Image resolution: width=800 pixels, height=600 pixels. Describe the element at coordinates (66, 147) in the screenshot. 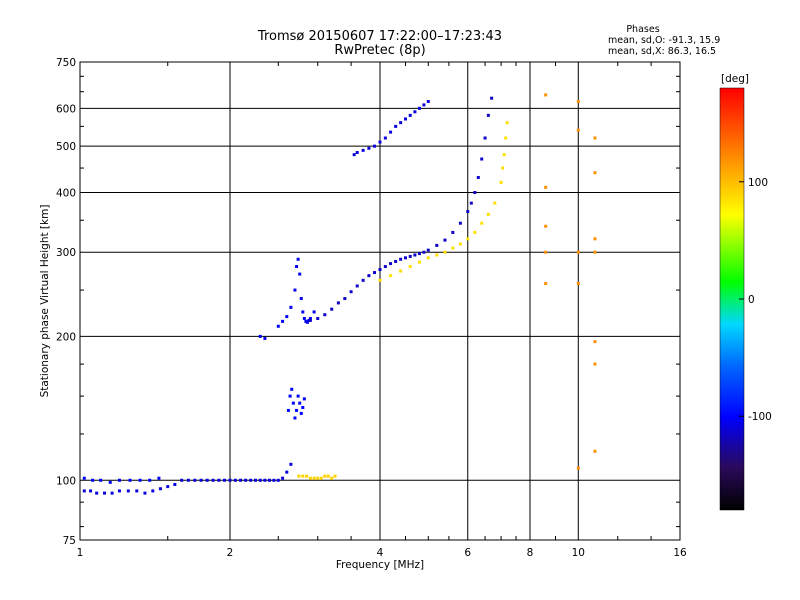

I see `y-tick-label: 500` at that location.